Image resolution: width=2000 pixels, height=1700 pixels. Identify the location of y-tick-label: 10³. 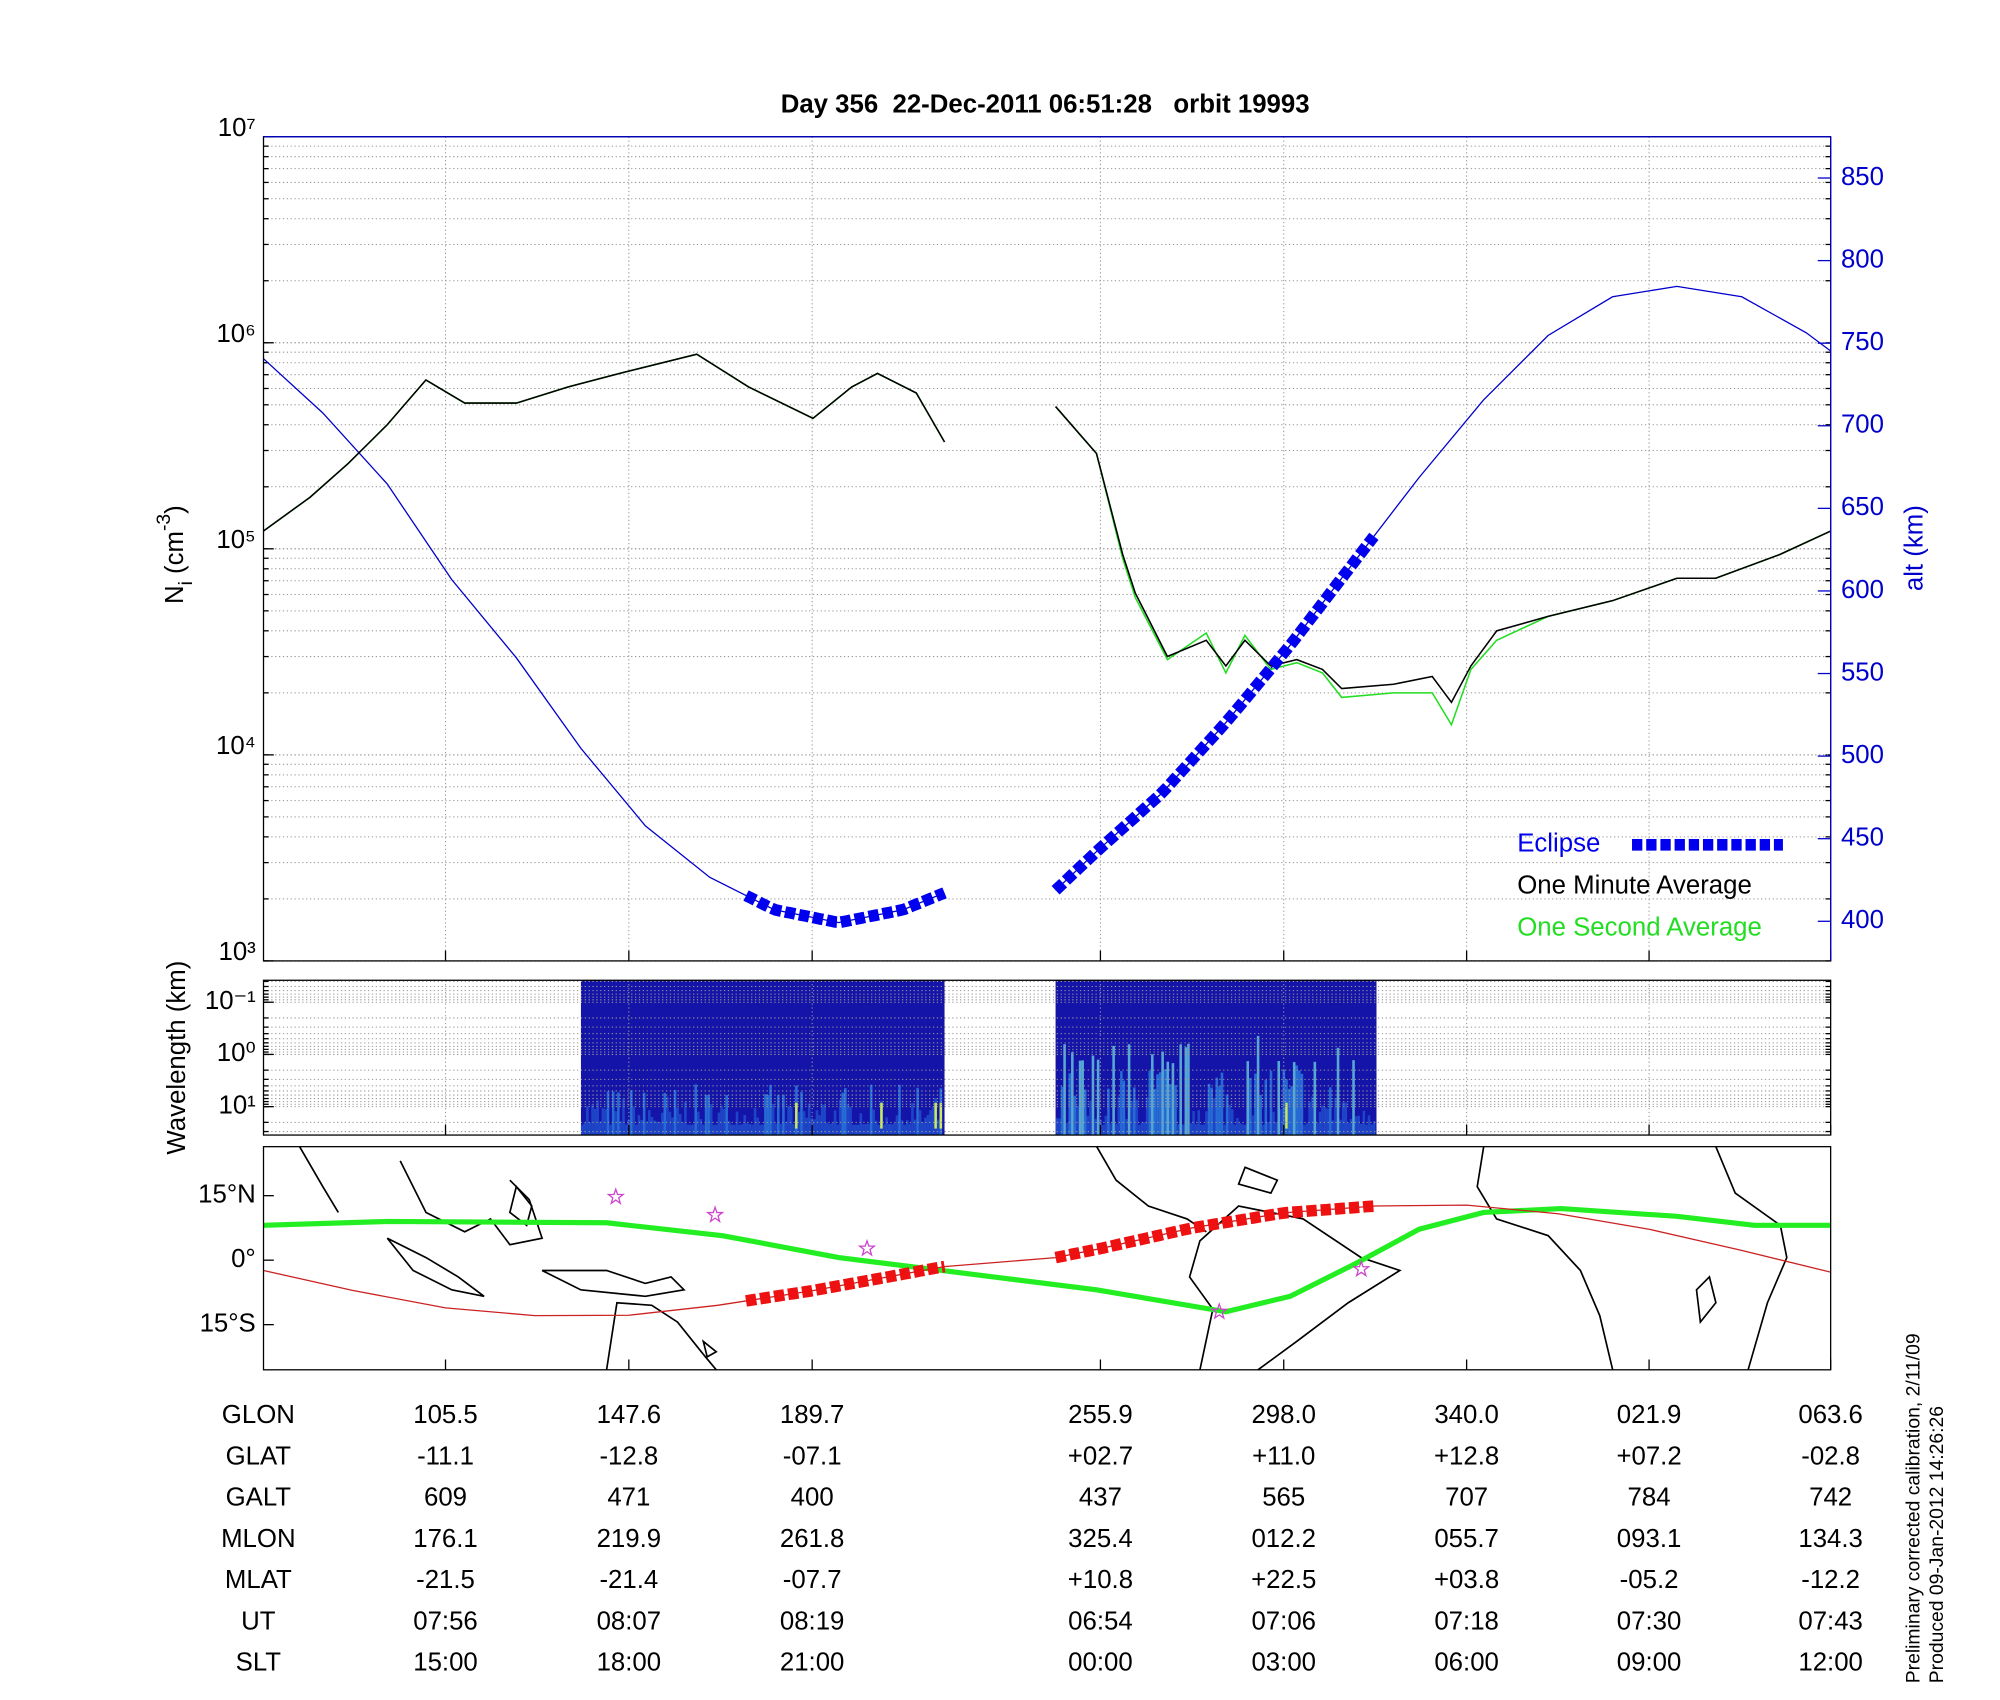
(238, 952).